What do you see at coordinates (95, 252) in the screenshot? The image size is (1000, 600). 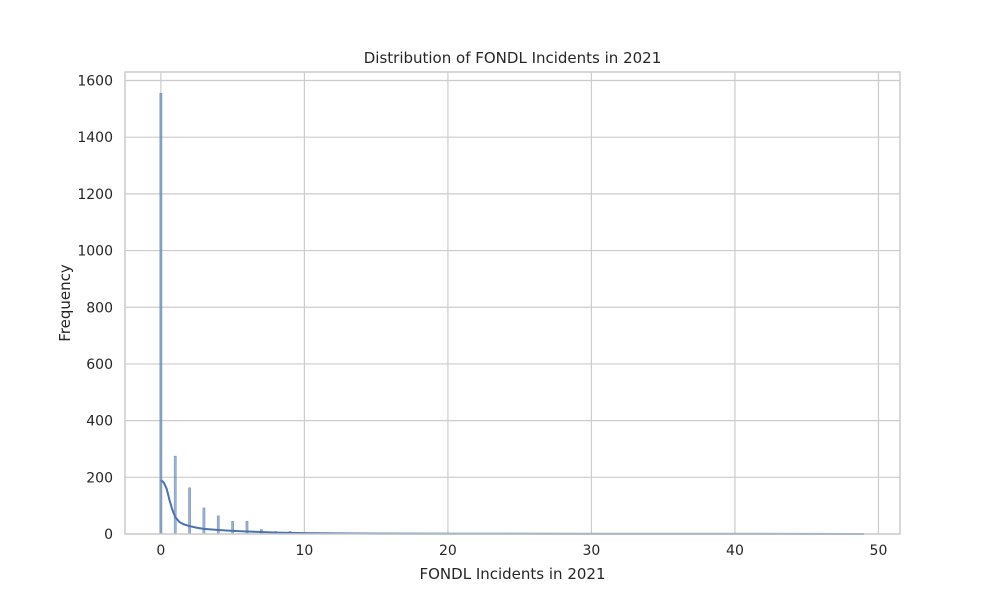 I see `y-tick-label: 1000` at bounding box center [95, 252].